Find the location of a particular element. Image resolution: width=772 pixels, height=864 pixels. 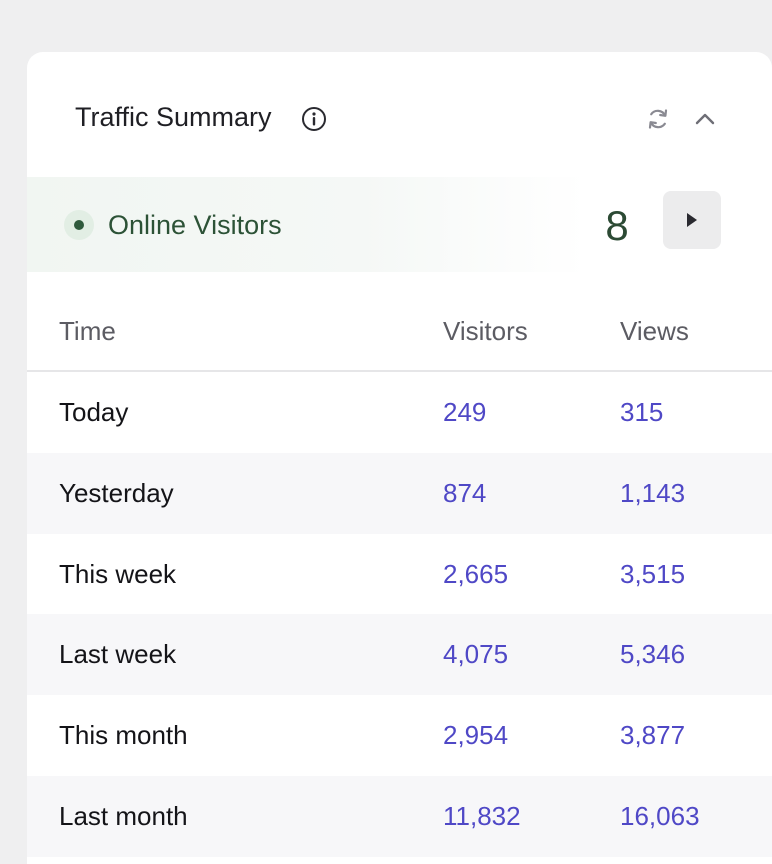

row-label: Last week is located at coordinates (118, 654).